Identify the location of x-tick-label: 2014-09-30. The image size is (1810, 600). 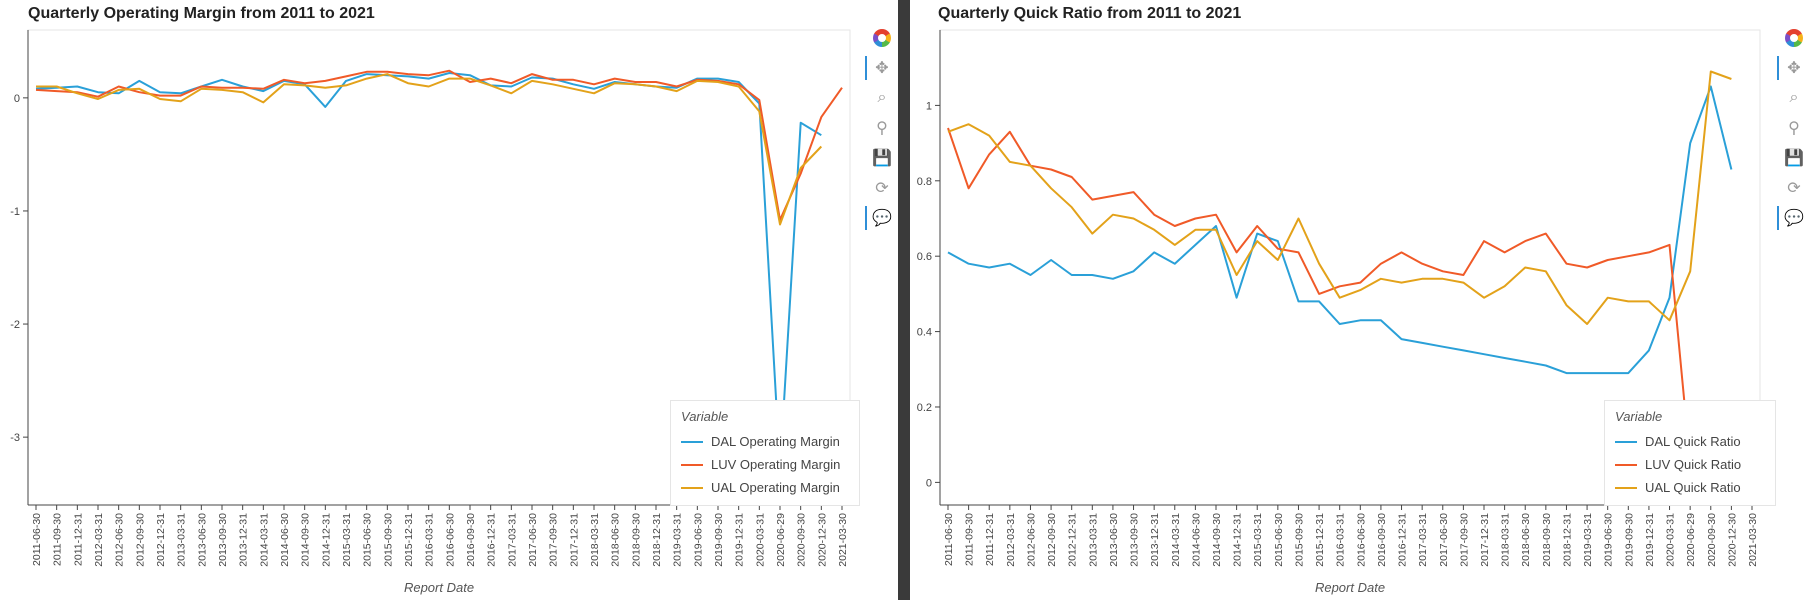
(306, 540).